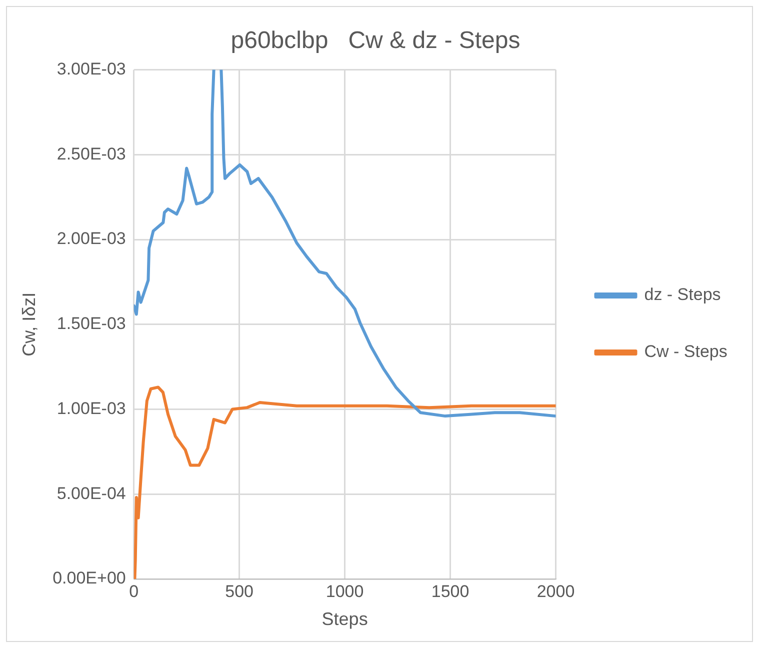 This screenshot has width=757, height=646. What do you see at coordinates (682, 294) in the screenshot?
I see `legend-label: dz - Steps` at bounding box center [682, 294].